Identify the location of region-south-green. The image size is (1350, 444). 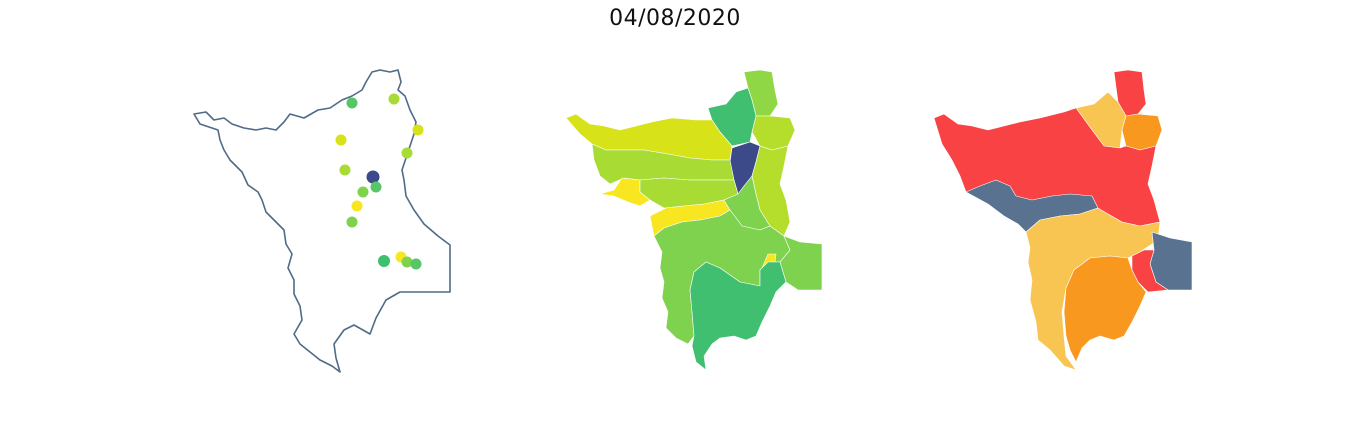
(738, 316).